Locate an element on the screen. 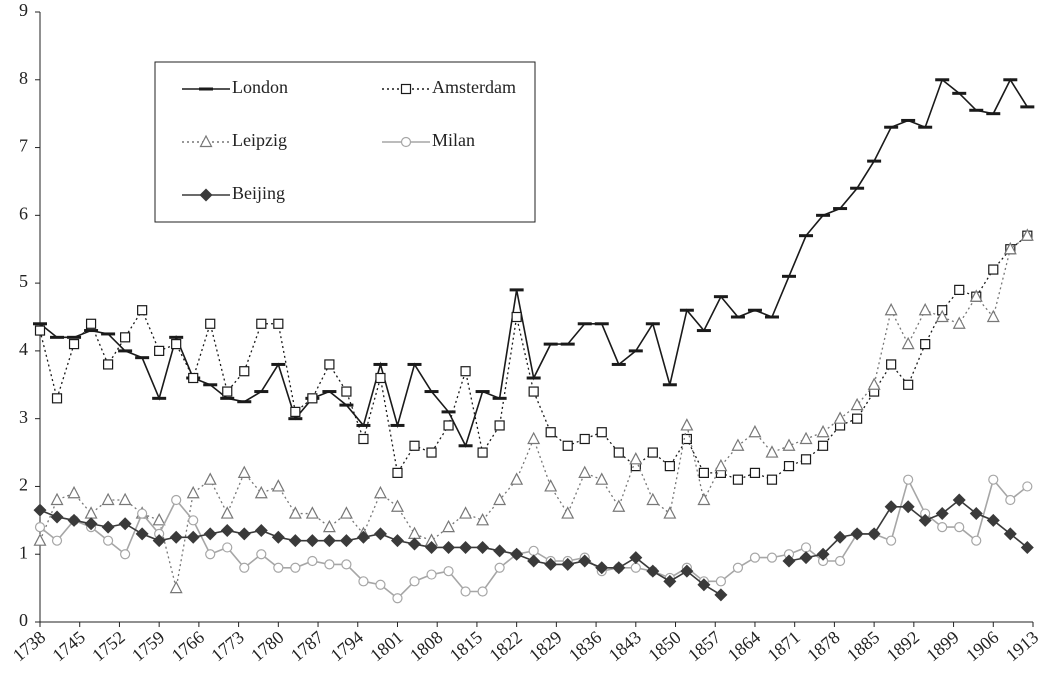  y-tick-label: 1 is located at coordinates (23, 552).